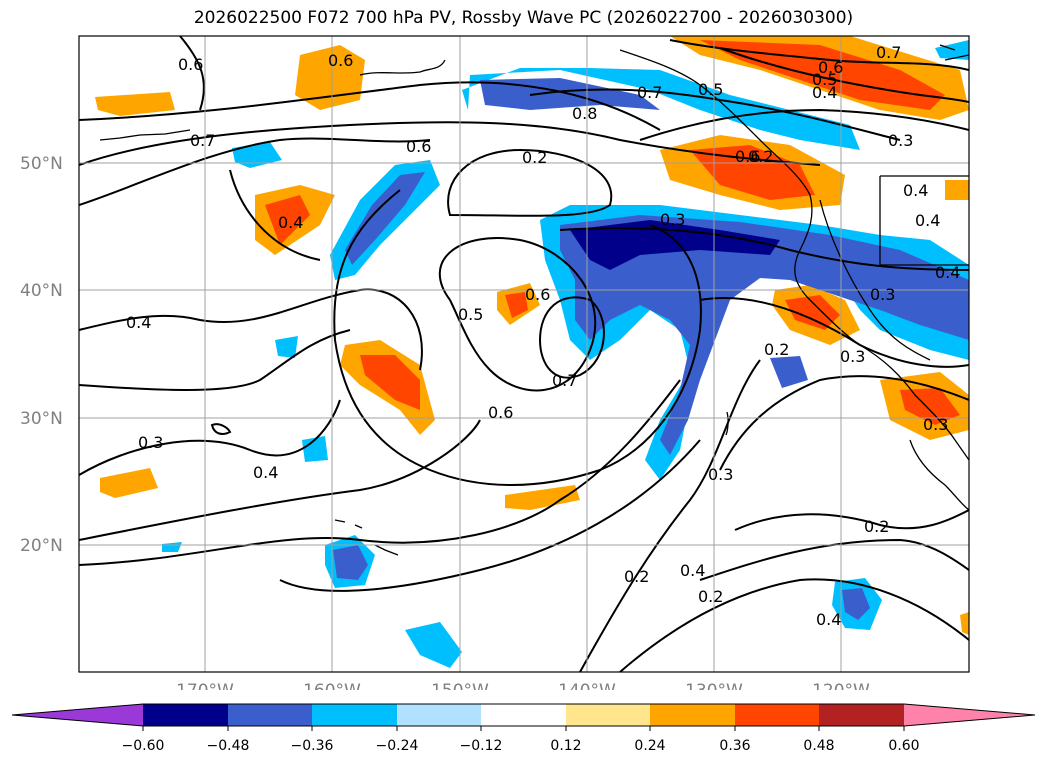 Image resolution: width=1047 pixels, height=765 pixels. What do you see at coordinates (818, 746) in the screenshot?
I see `colorbar-label: 0.48` at bounding box center [818, 746].